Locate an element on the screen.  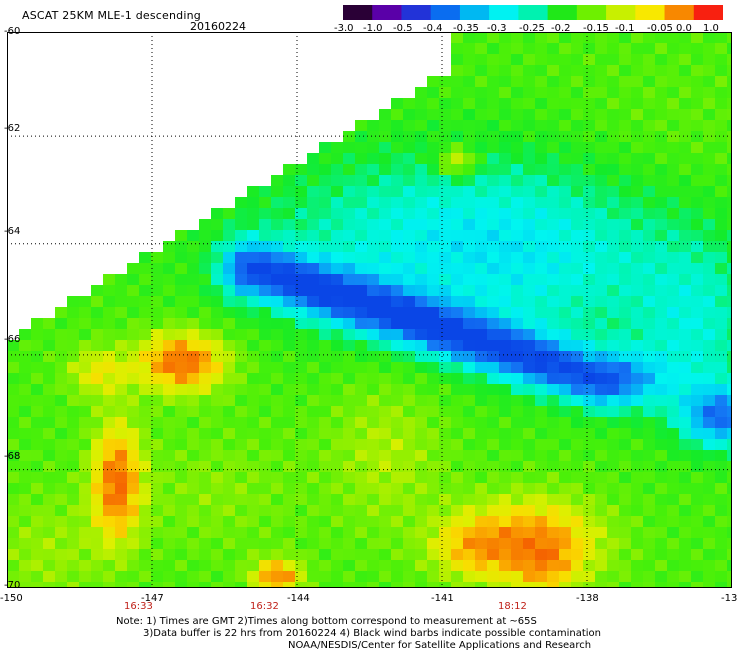
pass-time-2: 16:32 is located at coordinates (264, 606).